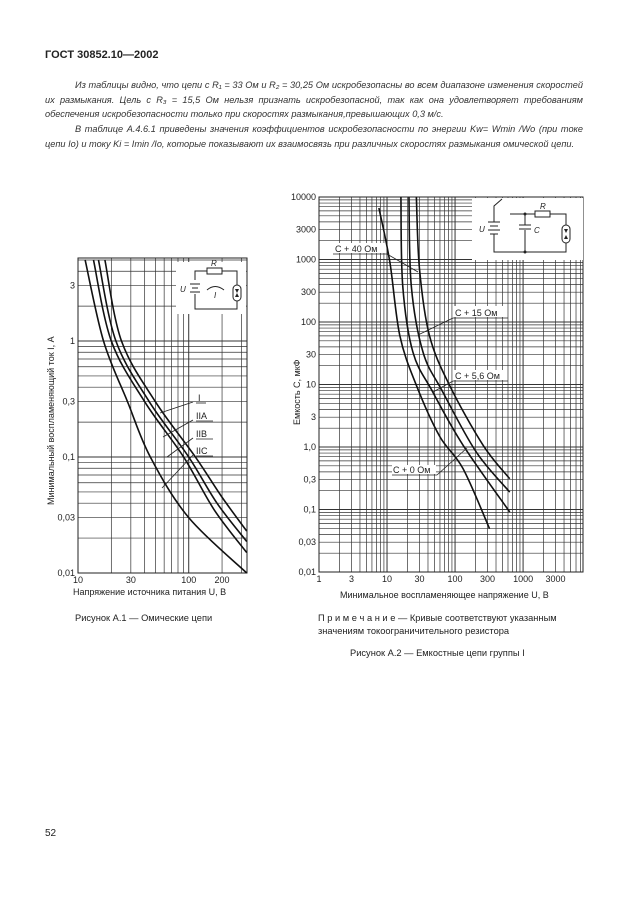 The height and width of the screenshot is (913, 630). What do you see at coordinates (149, 592) in the screenshot?
I see `x-axis-title: Напряжение источника питания U, В` at bounding box center [149, 592].